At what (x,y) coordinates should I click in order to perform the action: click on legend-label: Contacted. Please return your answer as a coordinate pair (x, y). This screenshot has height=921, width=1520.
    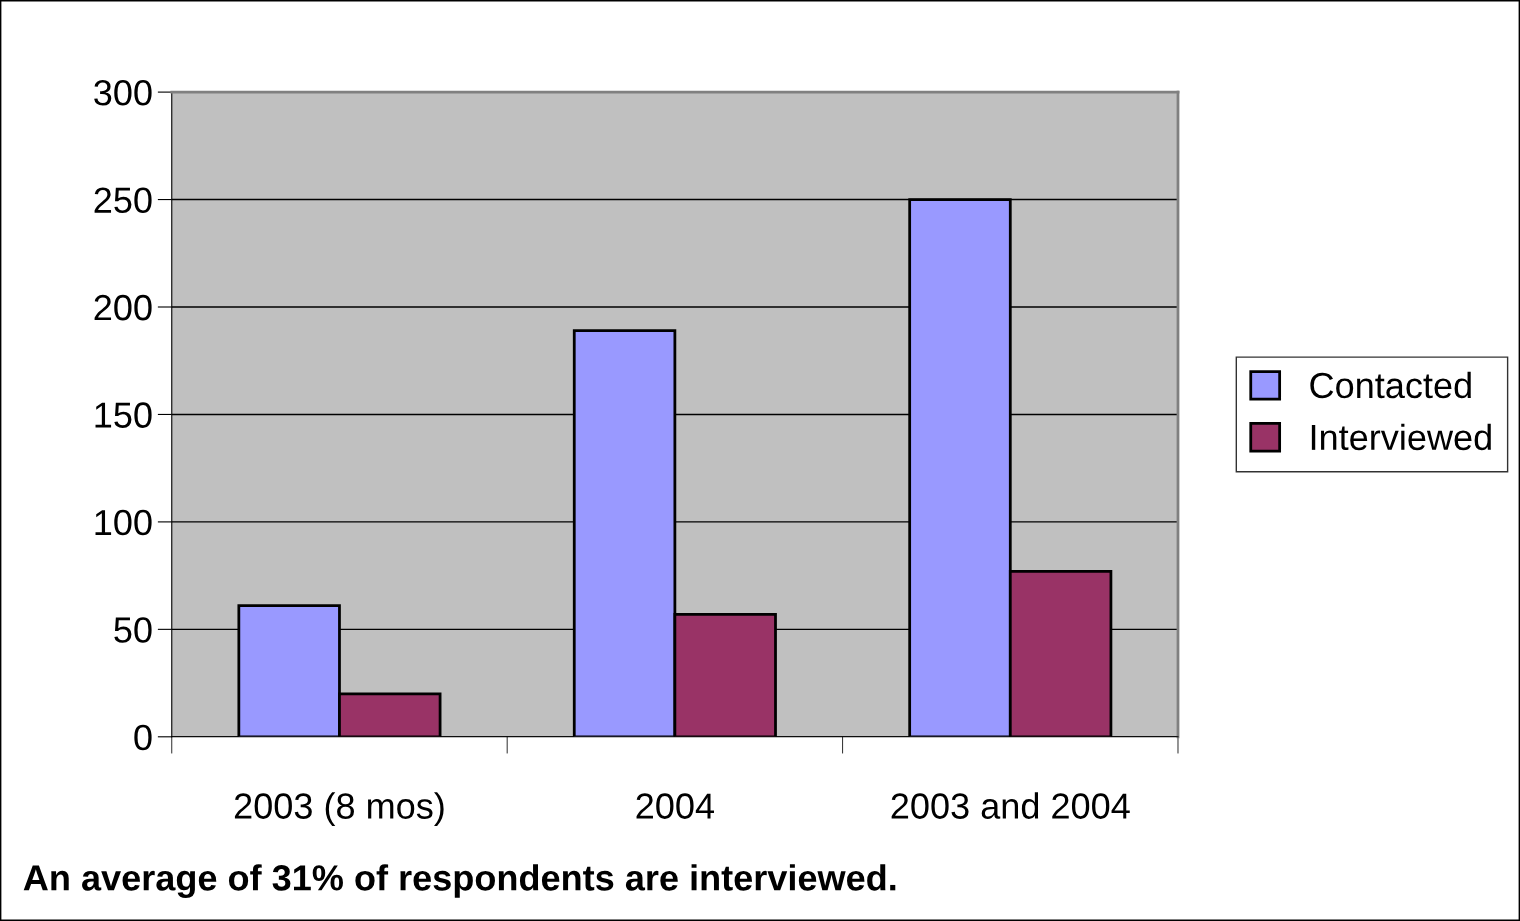
    Looking at the image, I should click on (1390, 385).